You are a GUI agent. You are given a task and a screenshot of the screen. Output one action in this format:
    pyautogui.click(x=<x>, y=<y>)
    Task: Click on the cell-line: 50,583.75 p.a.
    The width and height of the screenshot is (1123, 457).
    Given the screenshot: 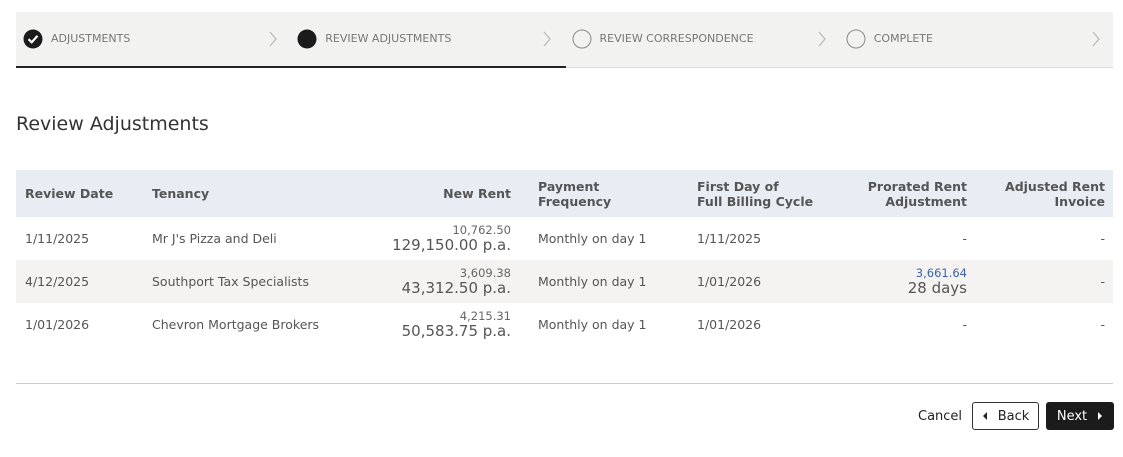 What is the action you would take?
    pyautogui.click(x=456, y=331)
    